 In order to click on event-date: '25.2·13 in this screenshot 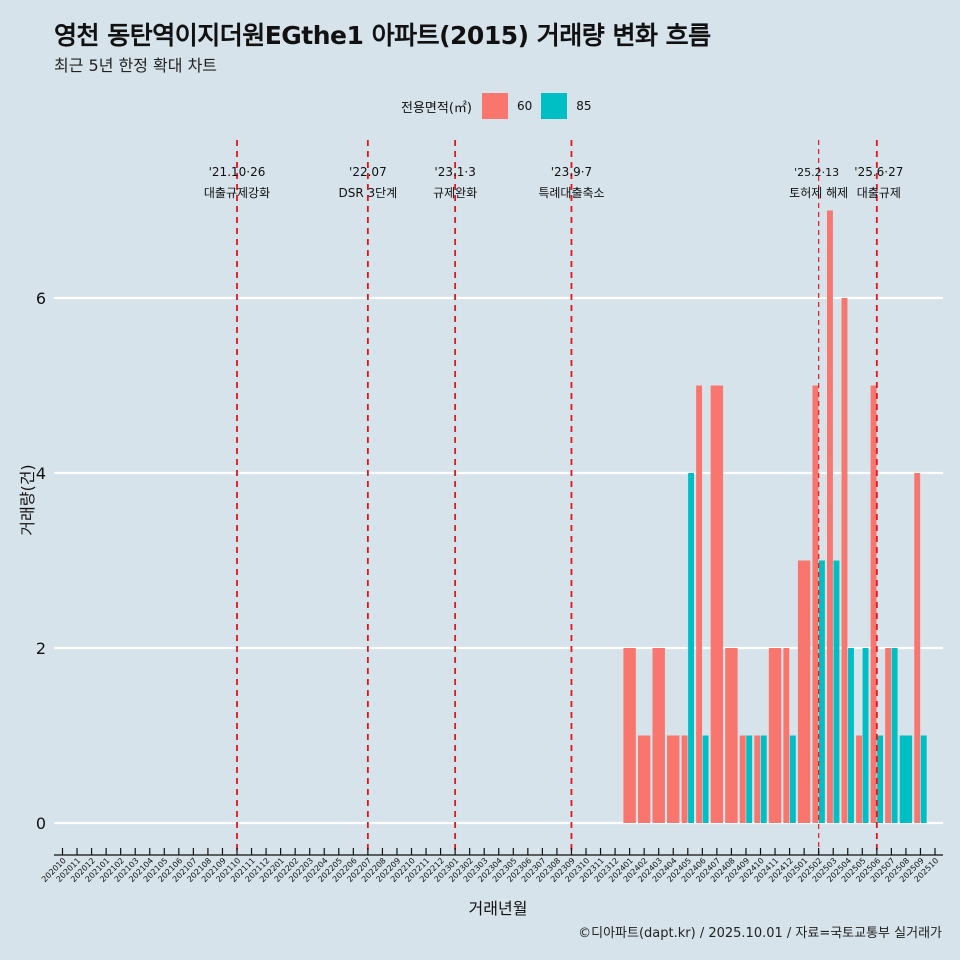, I will do `click(816, 172)`.